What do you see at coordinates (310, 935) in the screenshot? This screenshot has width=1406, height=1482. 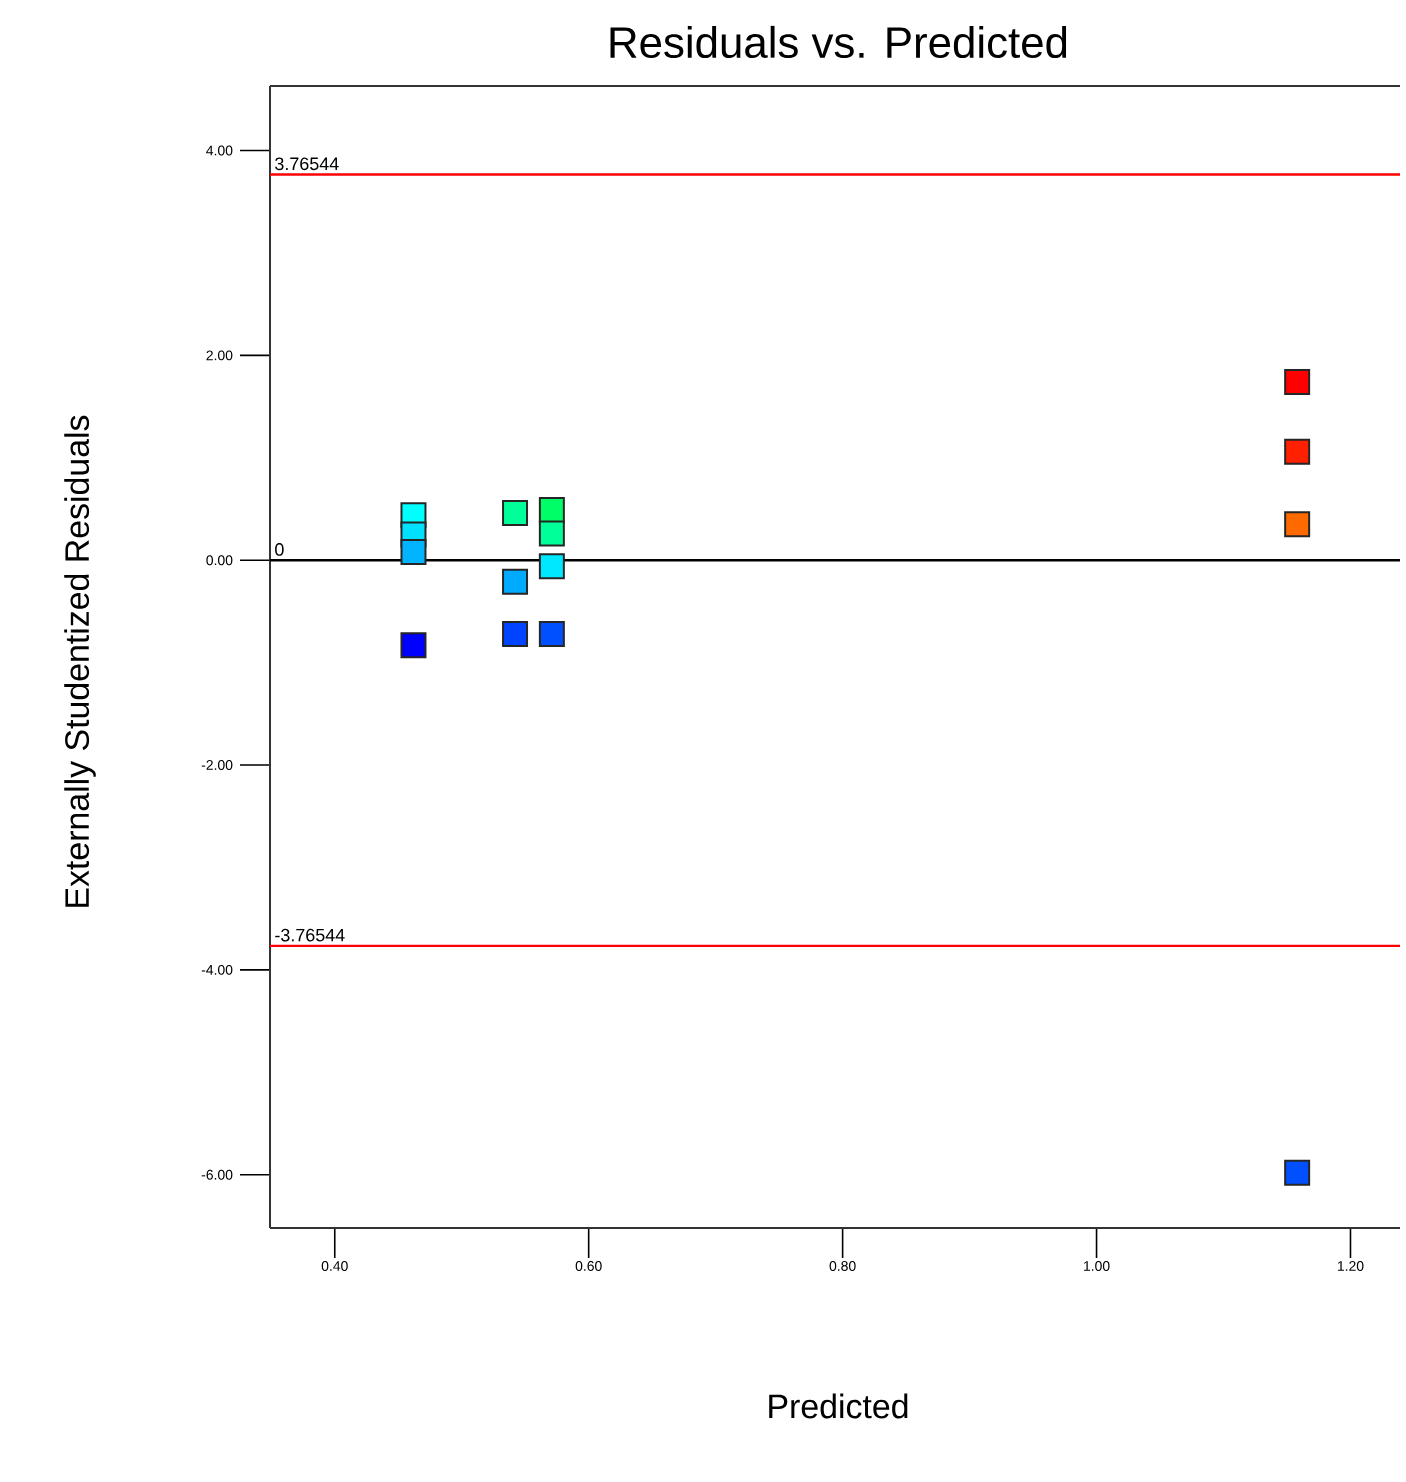 I see `ref-line-label: -3.76544` at bounding box center [310, 935].